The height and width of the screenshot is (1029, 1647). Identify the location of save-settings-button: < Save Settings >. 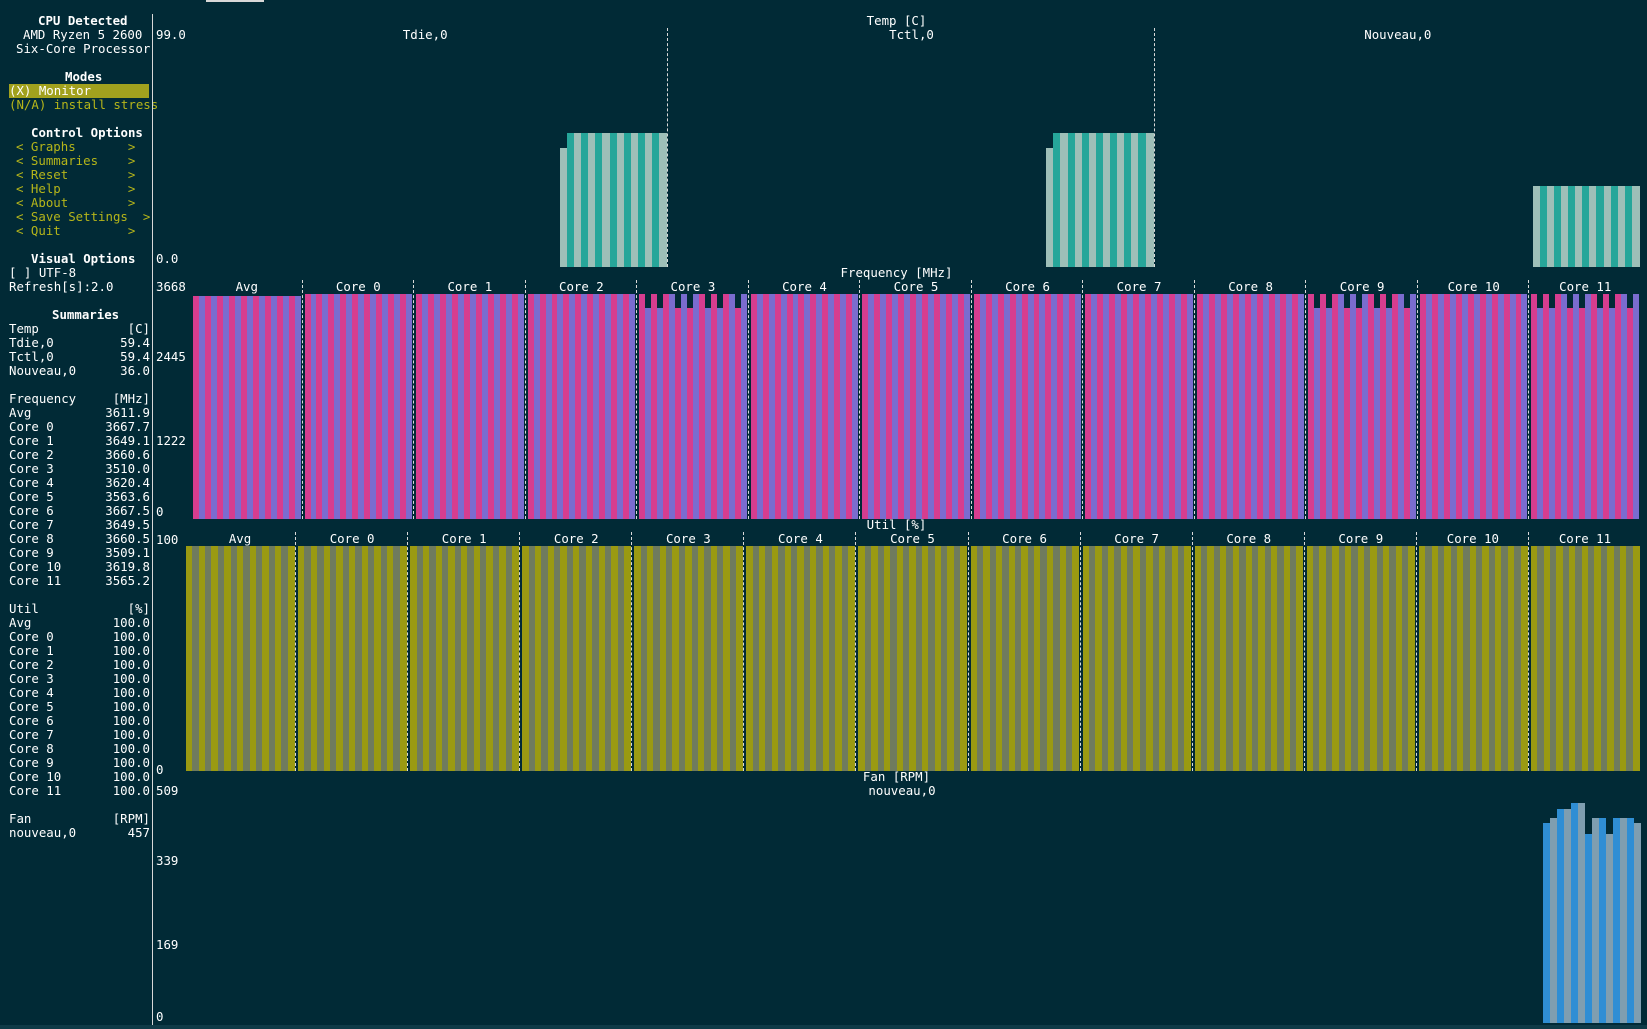
(83, 216).